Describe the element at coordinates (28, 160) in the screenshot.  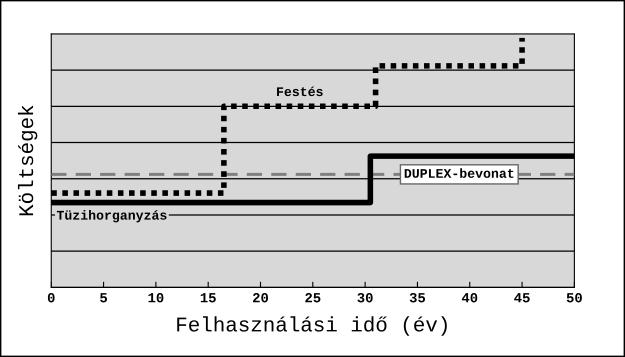
I see `y-axis-title: Költségek` at that location.